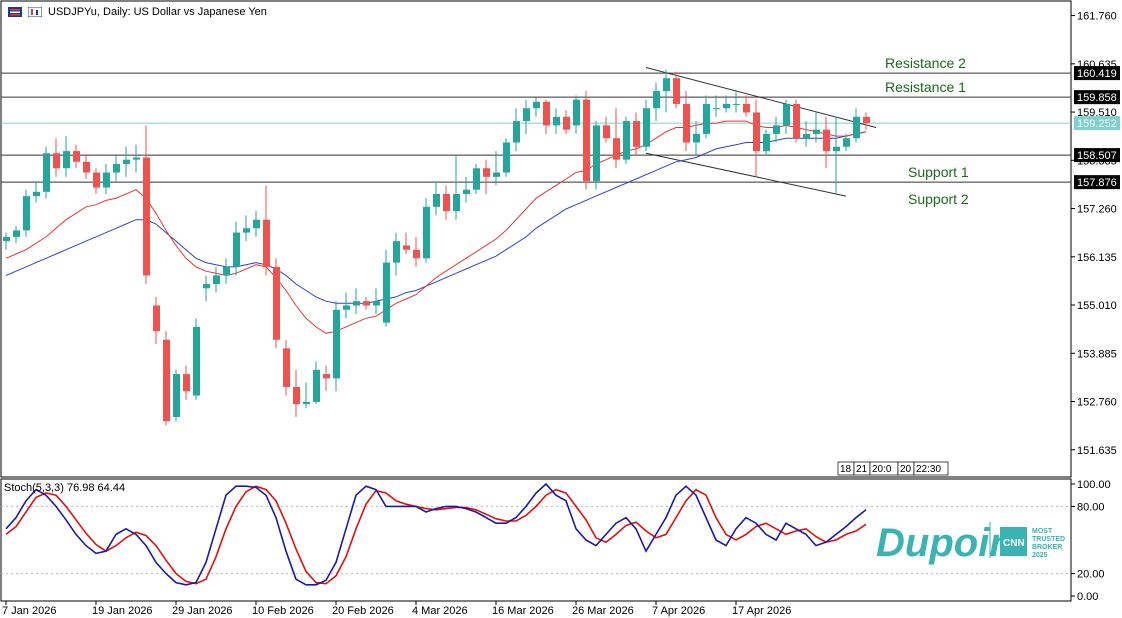 The height and width of the screenshot is (618, 1122). Describe the element at coordinates (15, 12) in the screenshot. I see `menu-icon` at that location.